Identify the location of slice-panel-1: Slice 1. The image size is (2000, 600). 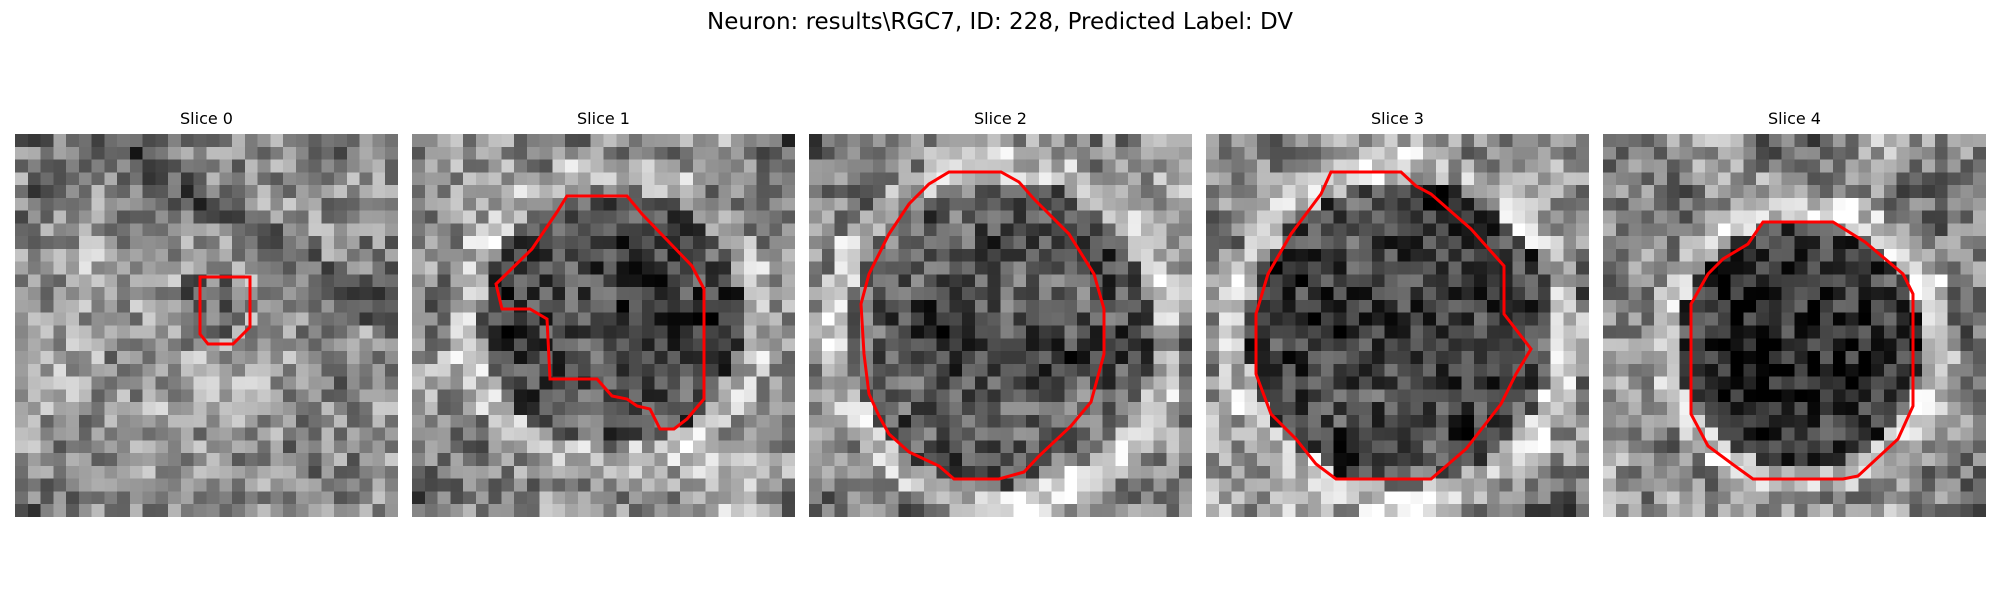
(603, 314).